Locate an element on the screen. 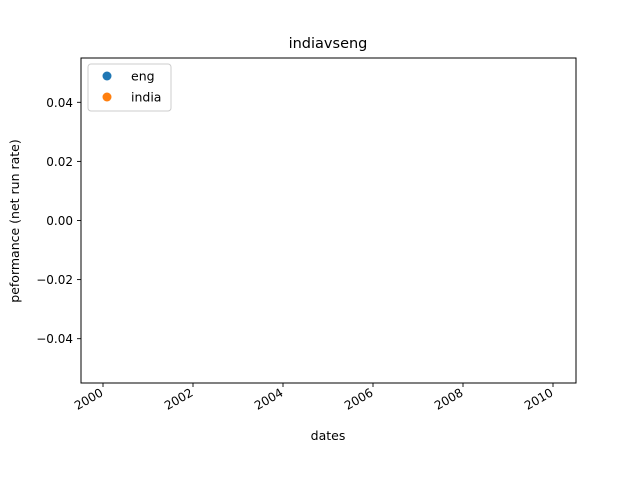  y-tick-label: −0.02 is located at coordinates (54, 280).